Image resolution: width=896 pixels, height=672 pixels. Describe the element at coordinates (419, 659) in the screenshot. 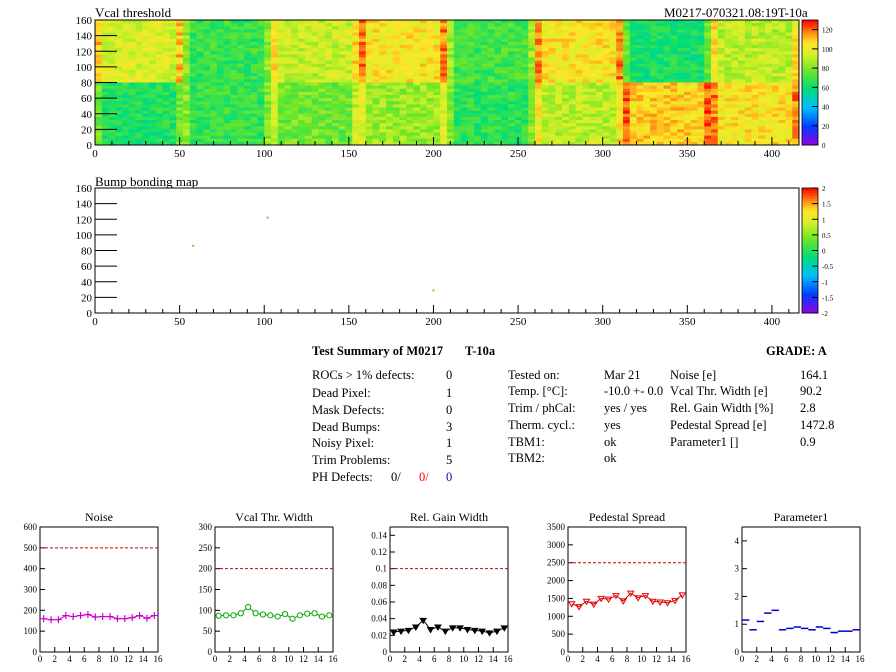

I see `summary-plot-2-xtick-label-2: 4` at that location.